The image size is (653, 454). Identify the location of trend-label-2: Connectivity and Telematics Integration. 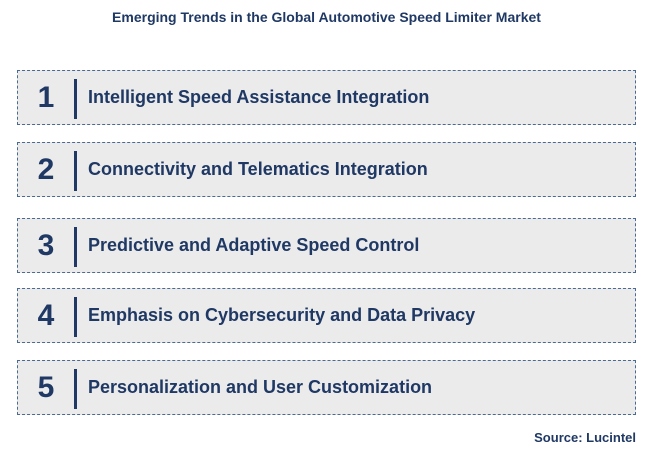
(258, 169).